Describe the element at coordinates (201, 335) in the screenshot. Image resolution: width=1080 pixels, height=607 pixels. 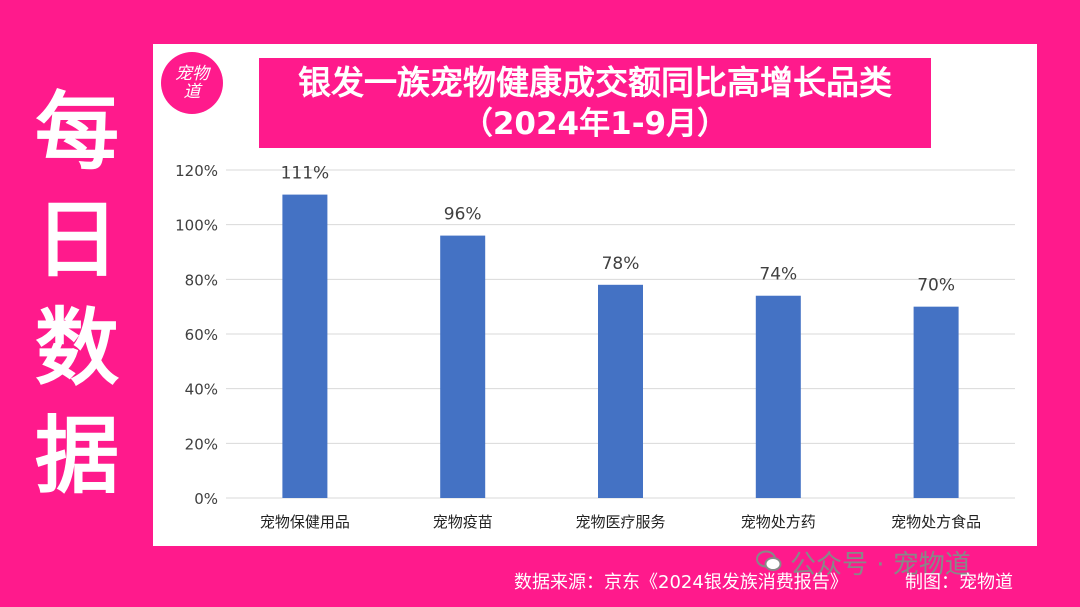
I see `y-tick-label: 60%` at that location.